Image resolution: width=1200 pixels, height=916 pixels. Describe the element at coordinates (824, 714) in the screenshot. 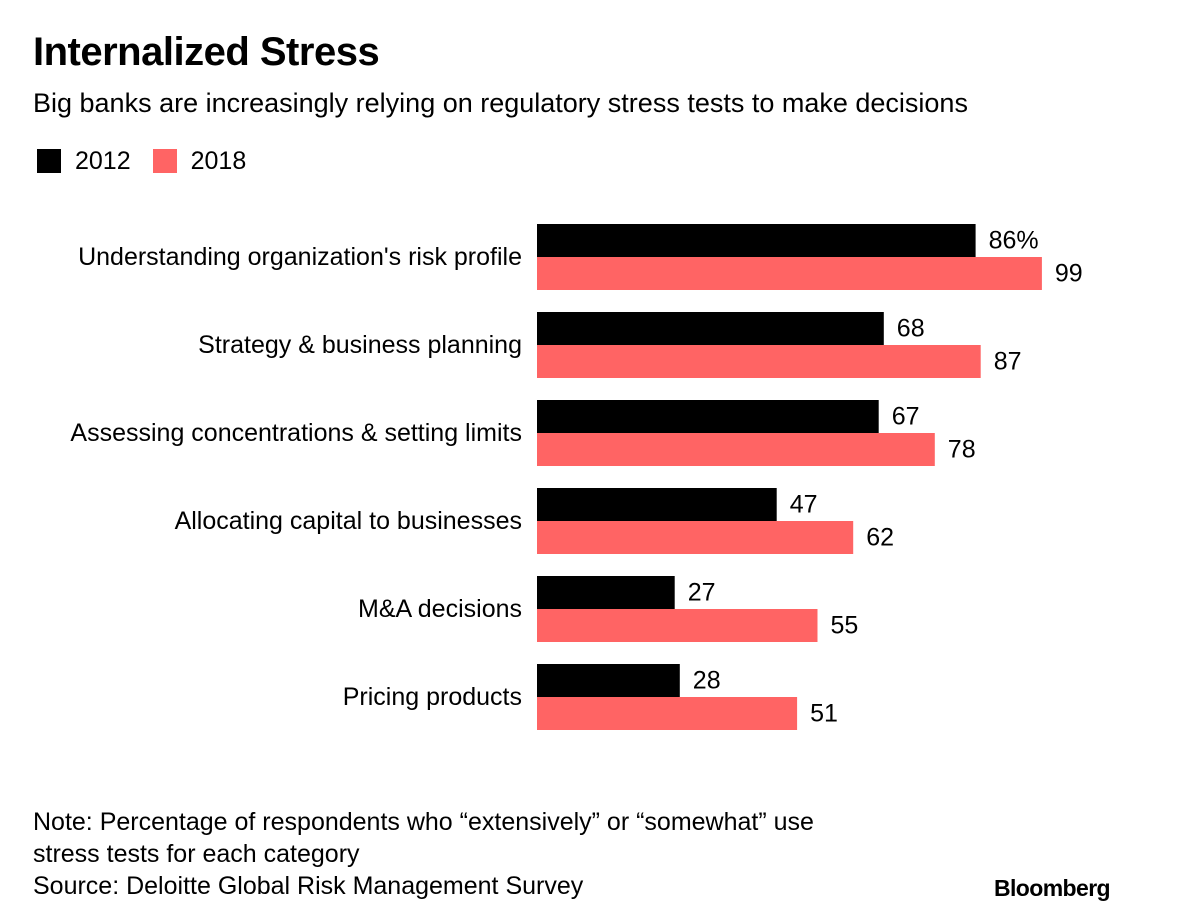

I see `value-label-2018-pricing-products: 51` at that location.